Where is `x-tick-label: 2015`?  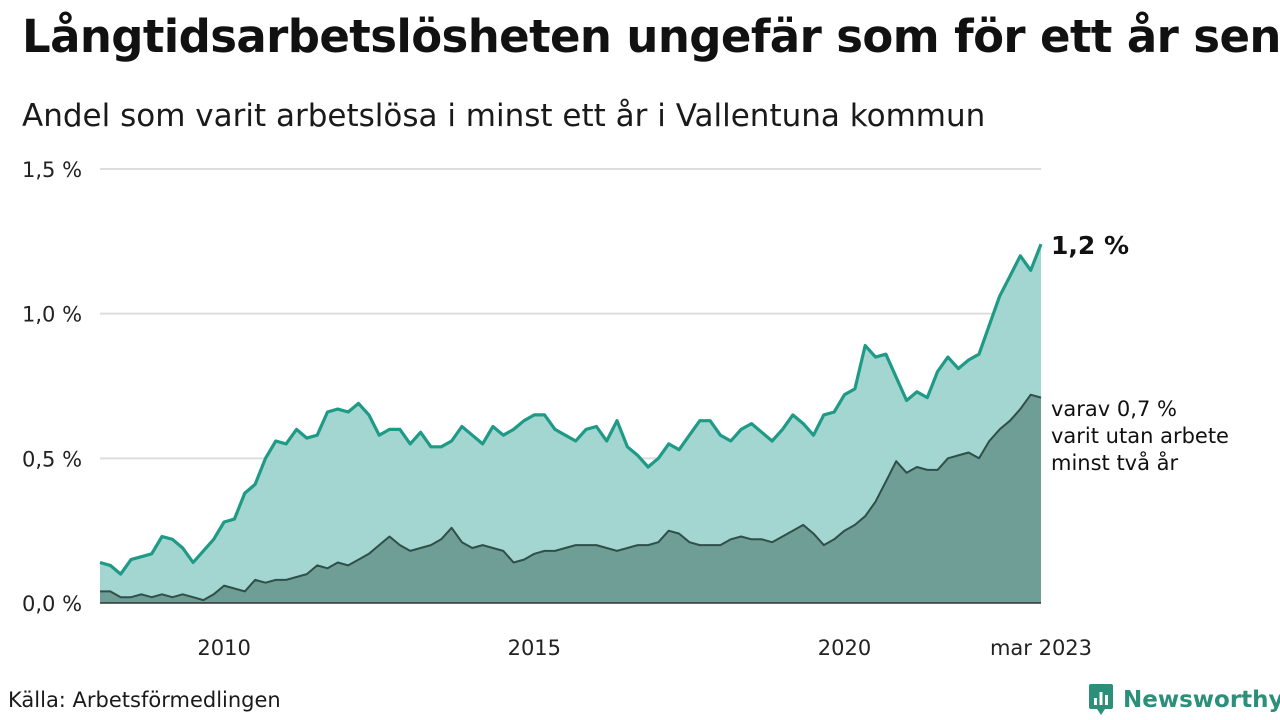 x-tick-label: 2015 is located at coordinates (534, 648).